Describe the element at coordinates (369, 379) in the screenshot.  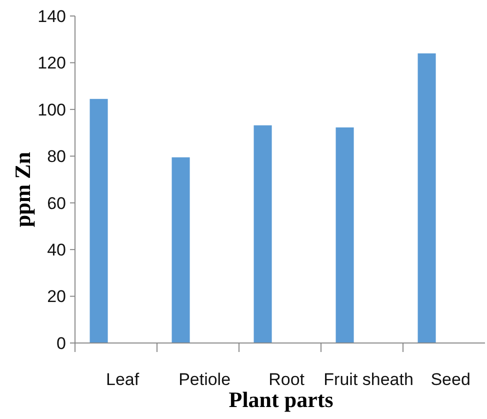
I see `x-tick-label: Fruit sheath` at that location.